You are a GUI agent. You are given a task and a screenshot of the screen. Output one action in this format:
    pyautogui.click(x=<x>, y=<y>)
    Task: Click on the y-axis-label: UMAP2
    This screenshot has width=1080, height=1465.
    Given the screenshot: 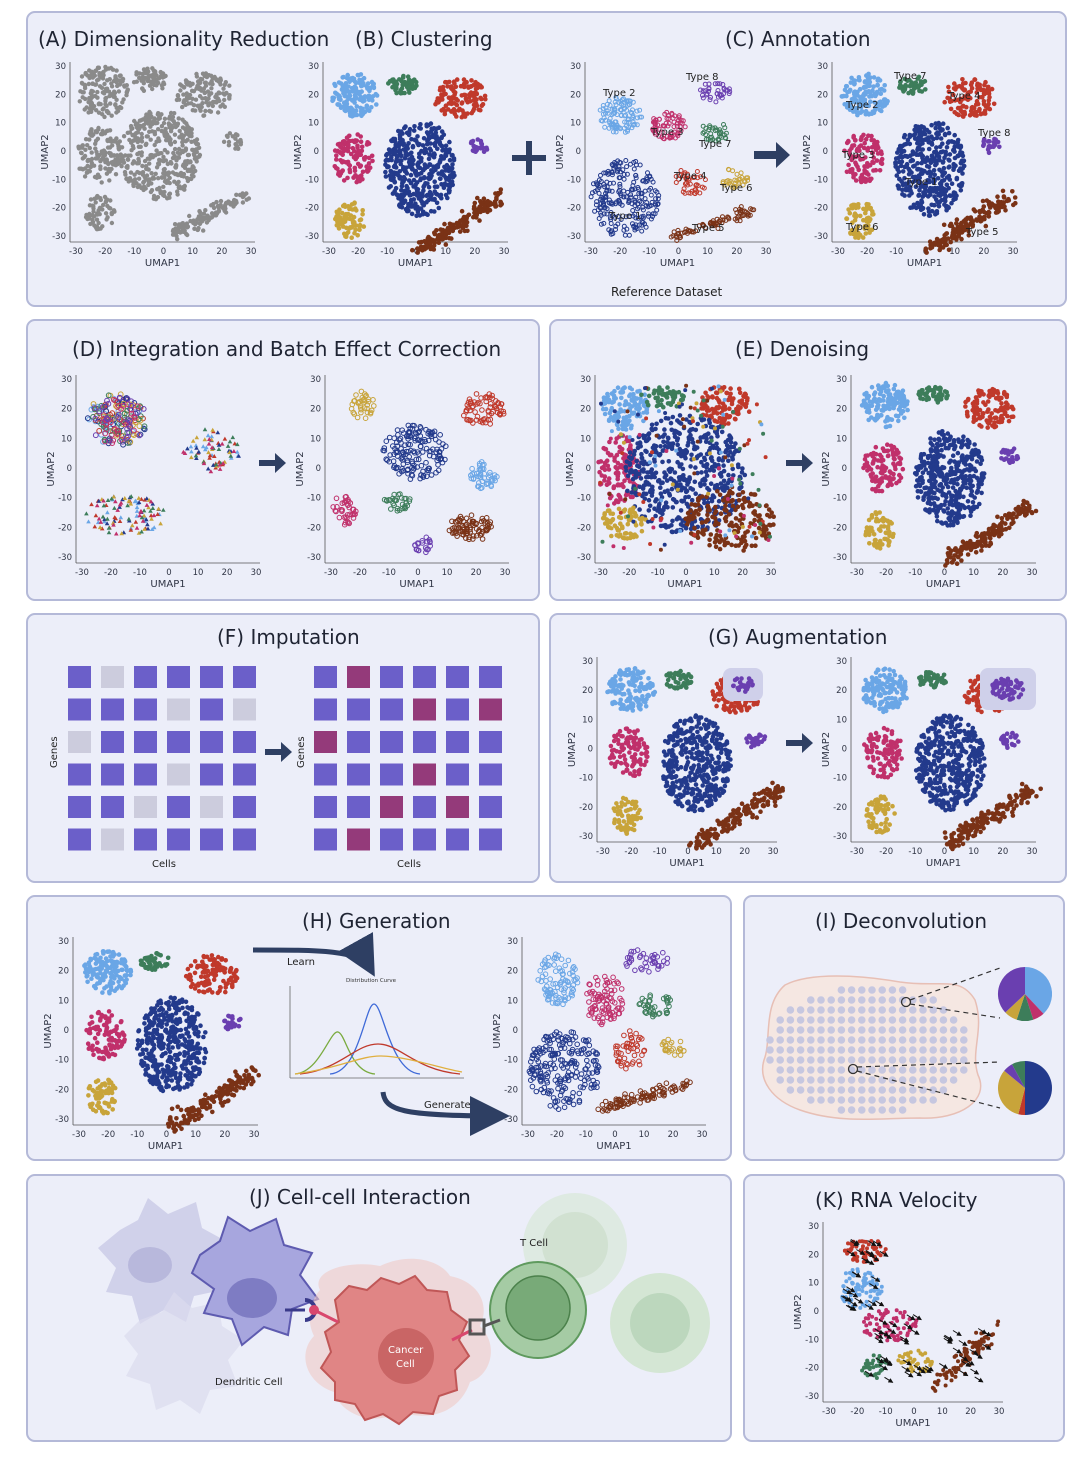 What is the action you would take?
    pyautogui.click(x=570, y=468)
    